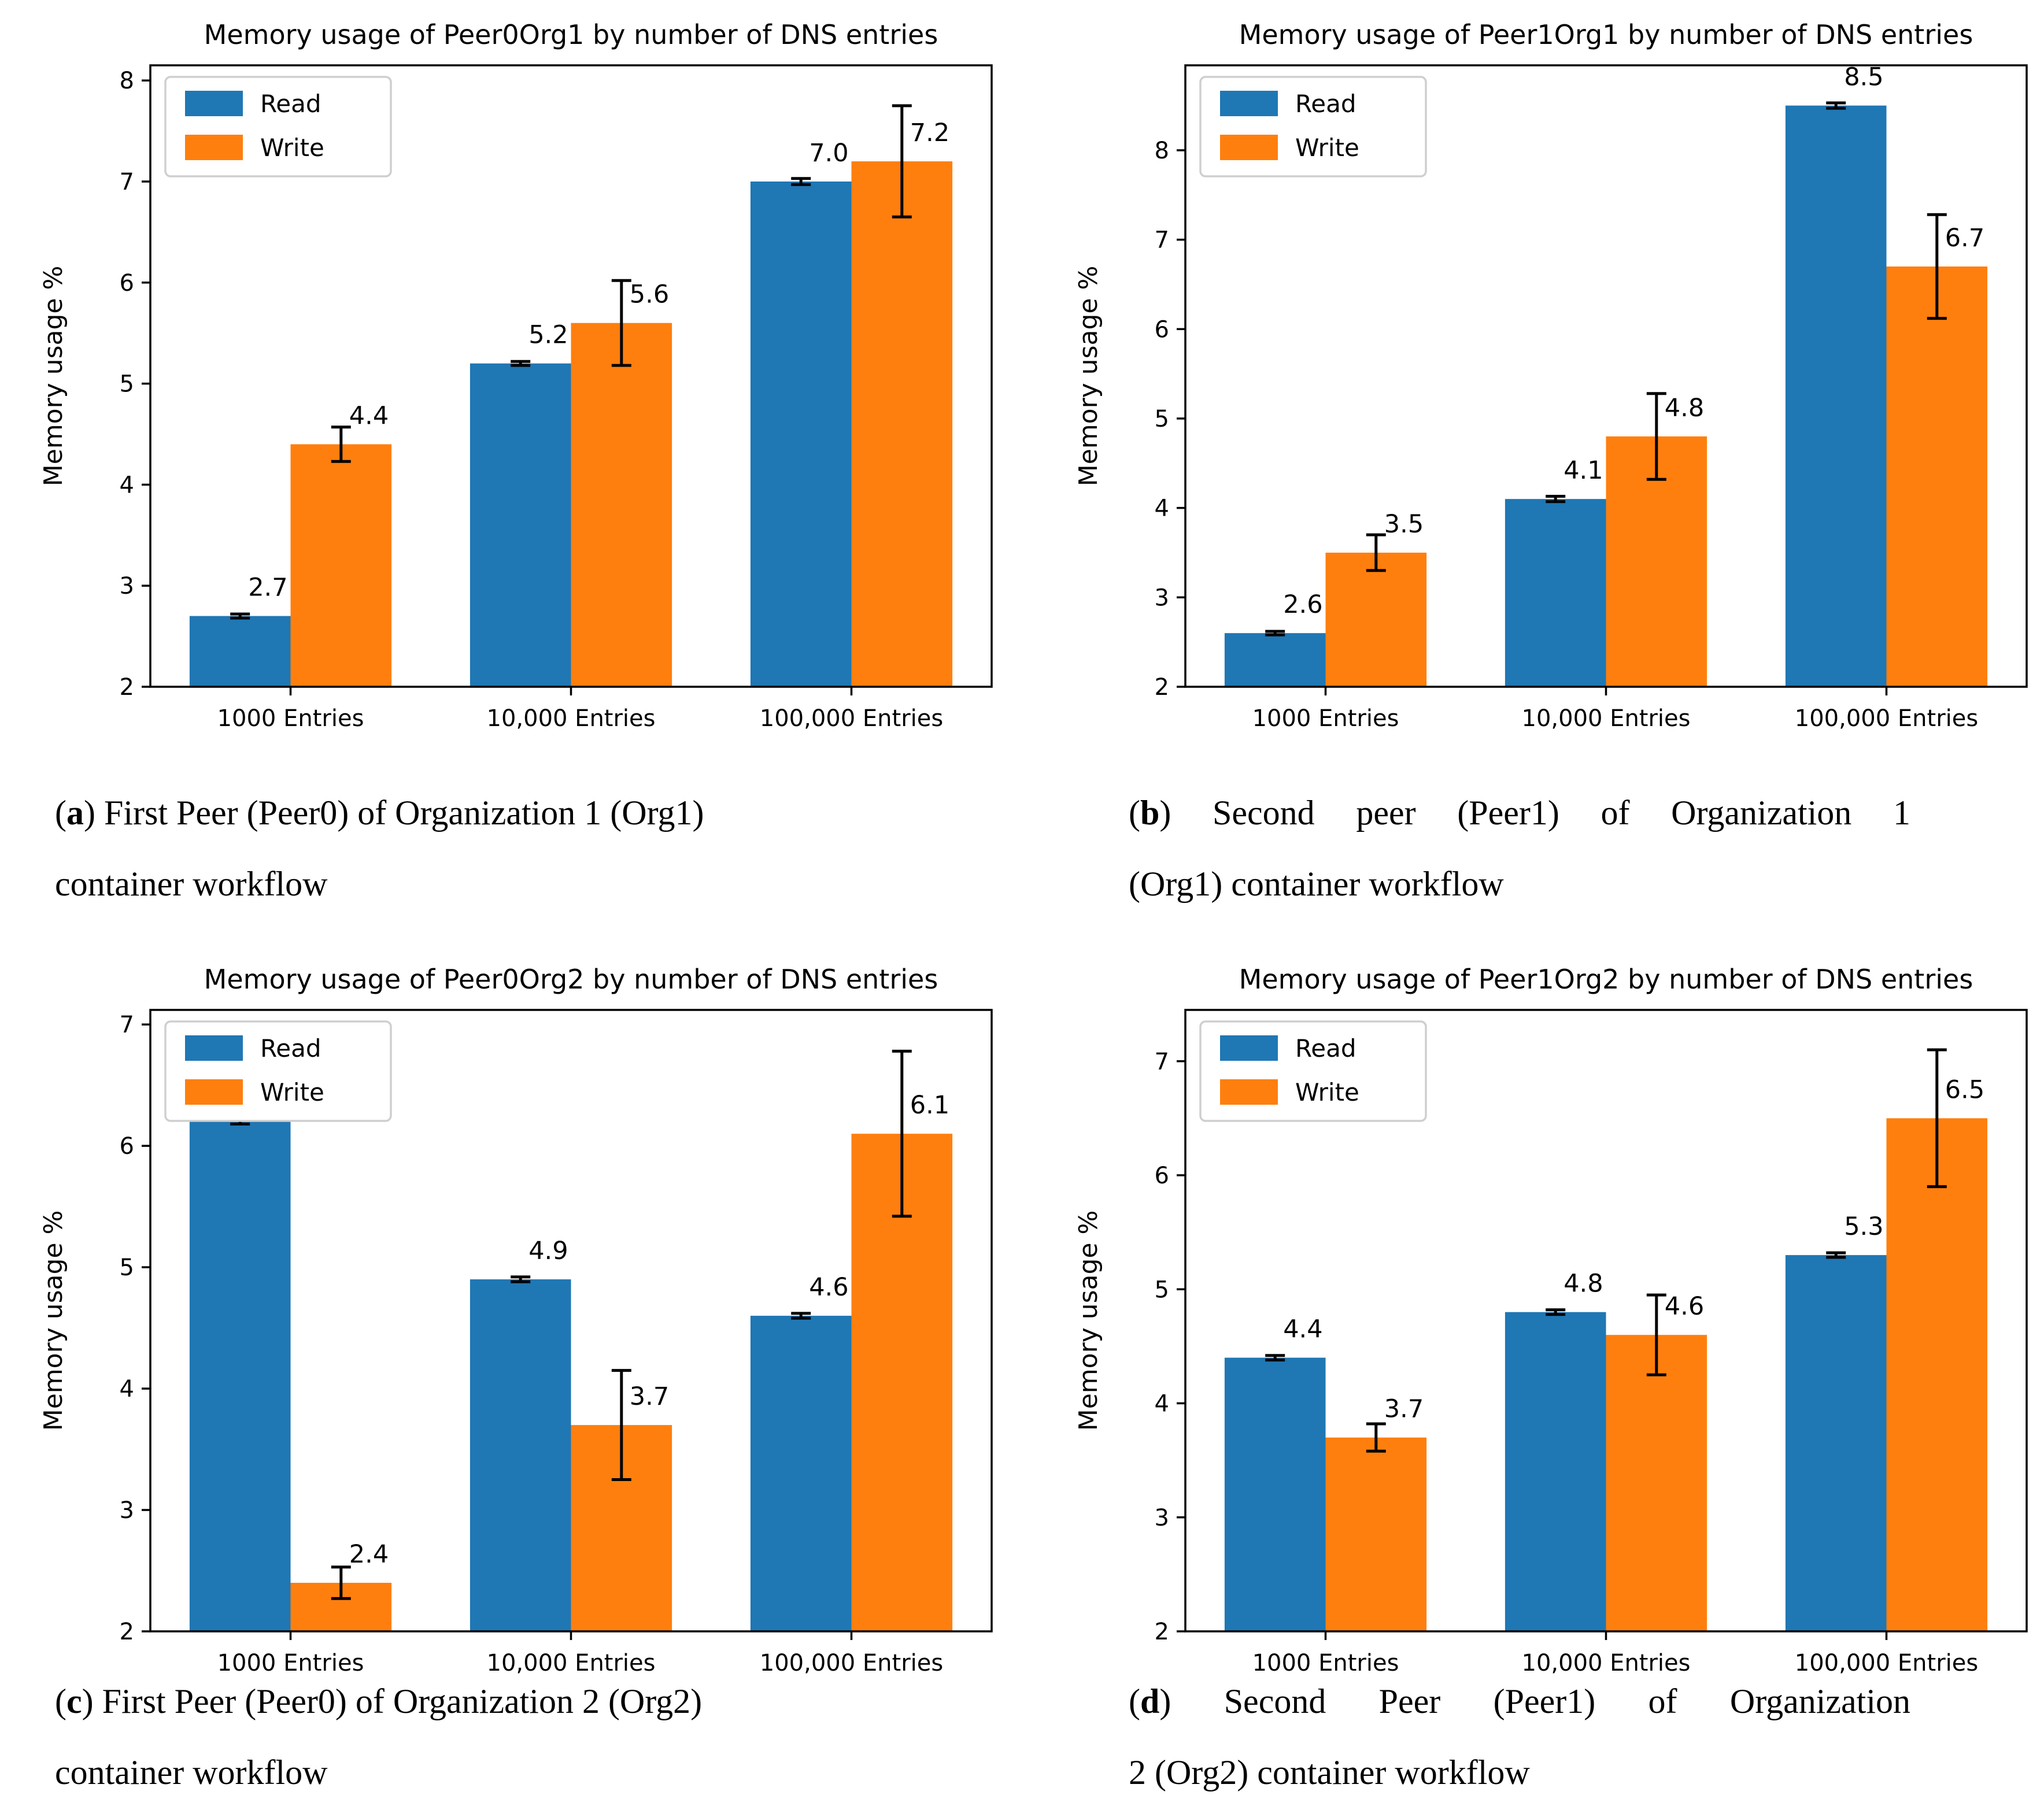 The width and height of the screenshot is (2044, 1799). Describe the element at coordinates (828, 154) in the screenshot. I see `bar-value-label: 7.0` at that location.